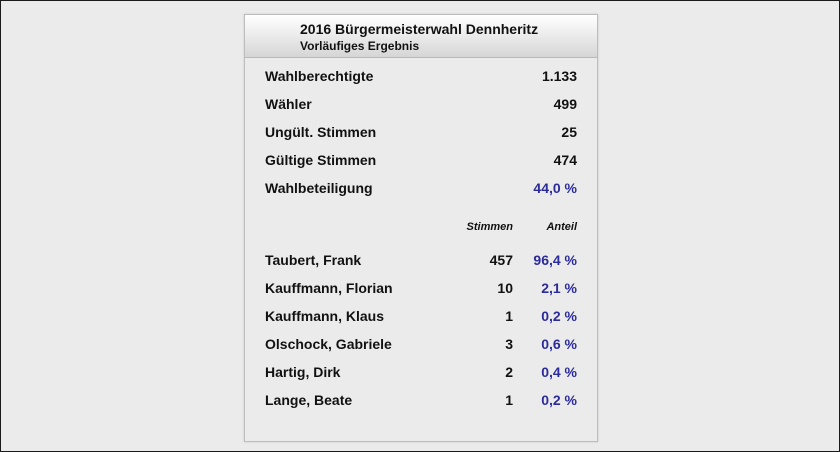 This screenshot has width=840, height=452. I want to click on candidate-row: Kauffmann, Klaus 1 0,2 %, so click(421, 318).